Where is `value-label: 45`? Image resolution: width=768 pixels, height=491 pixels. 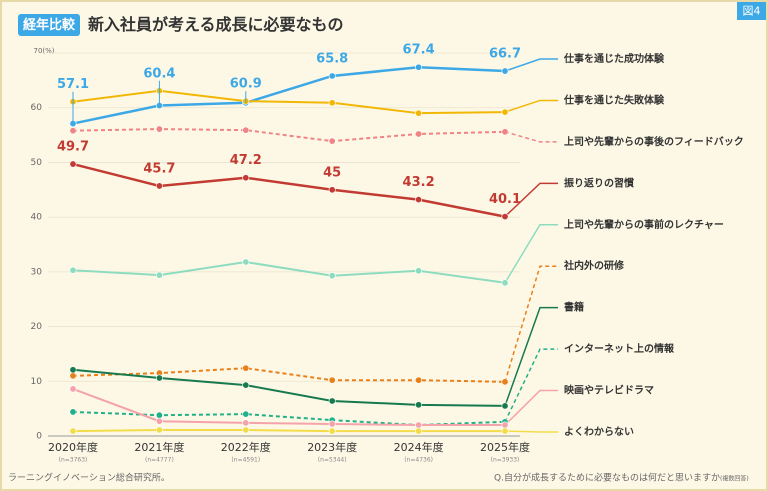
value-label: 45 is located at coordinates (332, 172).